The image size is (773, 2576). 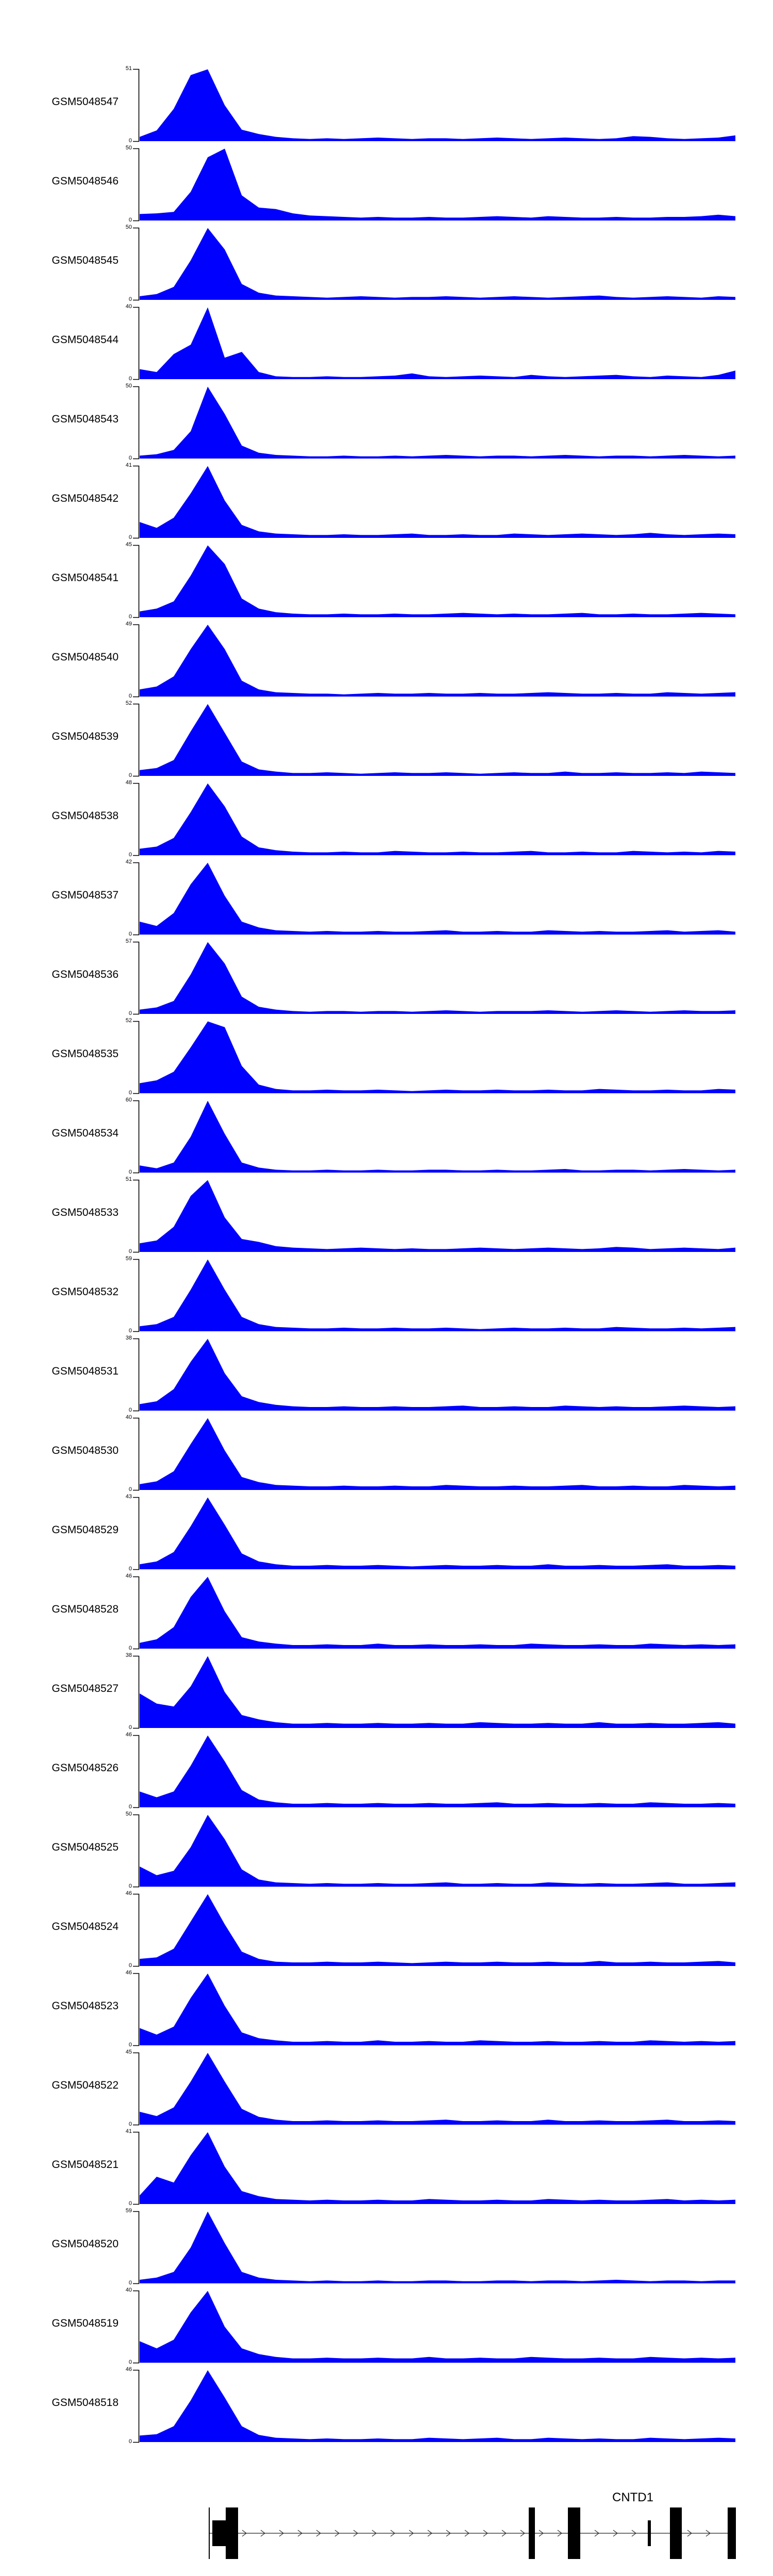 What do you see at coordinates (85, 2403) in the screenshot?
I see `track-label: GSM5048518` at bounding box center [85, 2403].